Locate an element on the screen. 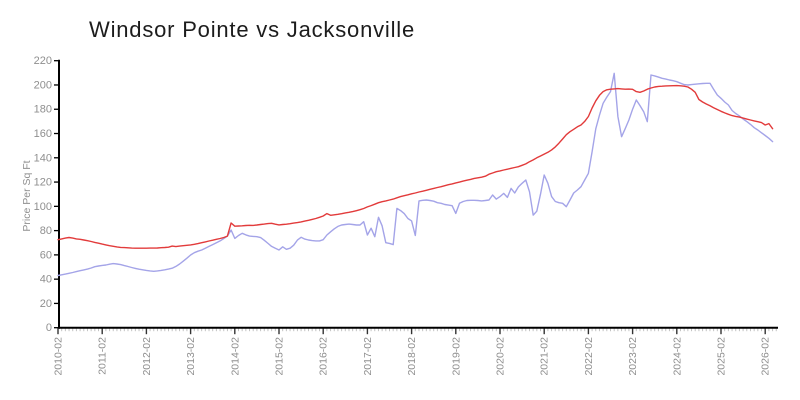 This screenshot has width=800, height=400. y-tick-label: 60 is located at coordinates (46, 255).